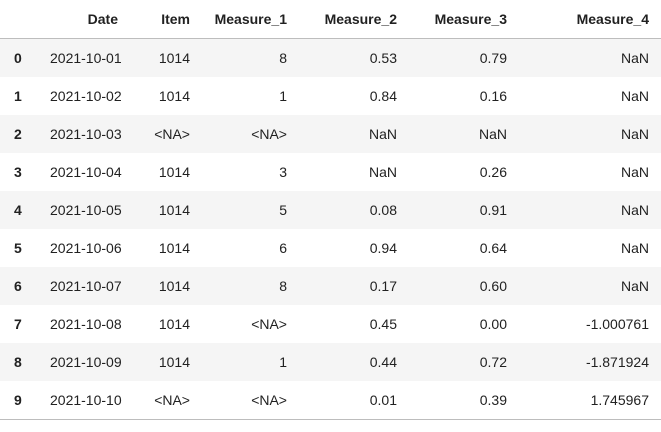 The width and height of the screenshot is (661, 432). I want to click on table-row: 6 2021-10-07 1014 8 0.17 0.60 NaN, so click(330, 286).